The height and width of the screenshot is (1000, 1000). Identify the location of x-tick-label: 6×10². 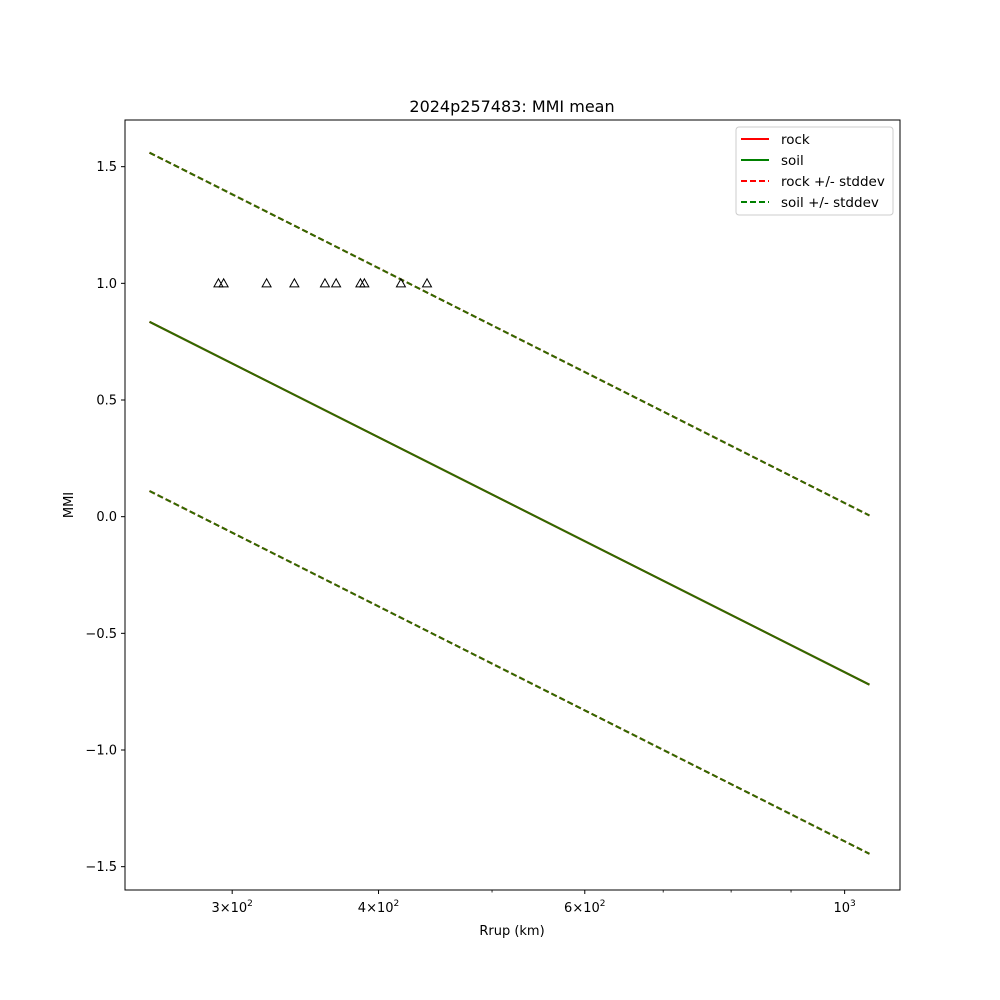
(584, 907).